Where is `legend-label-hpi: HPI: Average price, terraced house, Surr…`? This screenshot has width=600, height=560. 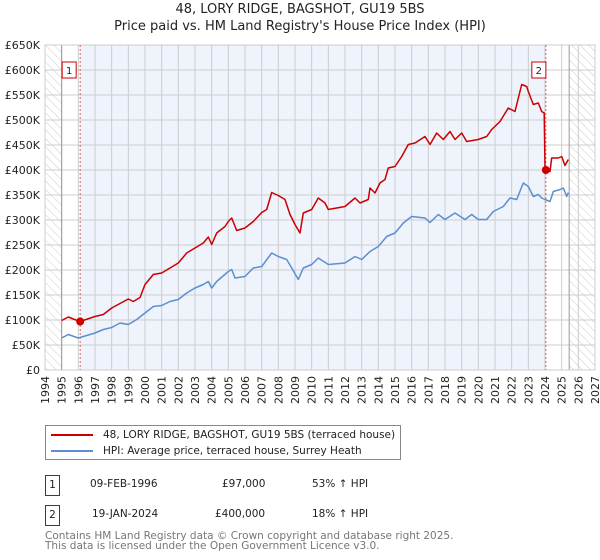
legend-label-hpi: HPI: Average price, terraced house, Surr… is located at coordinates (232, 451).